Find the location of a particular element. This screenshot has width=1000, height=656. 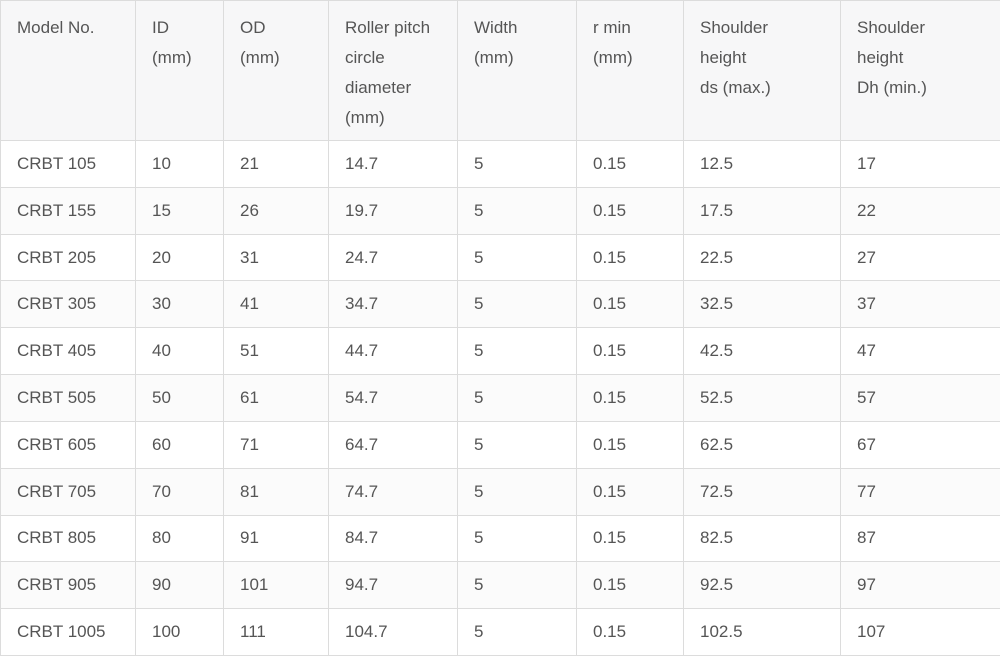

table-cell: 90 is located at coordinates (179, 585).